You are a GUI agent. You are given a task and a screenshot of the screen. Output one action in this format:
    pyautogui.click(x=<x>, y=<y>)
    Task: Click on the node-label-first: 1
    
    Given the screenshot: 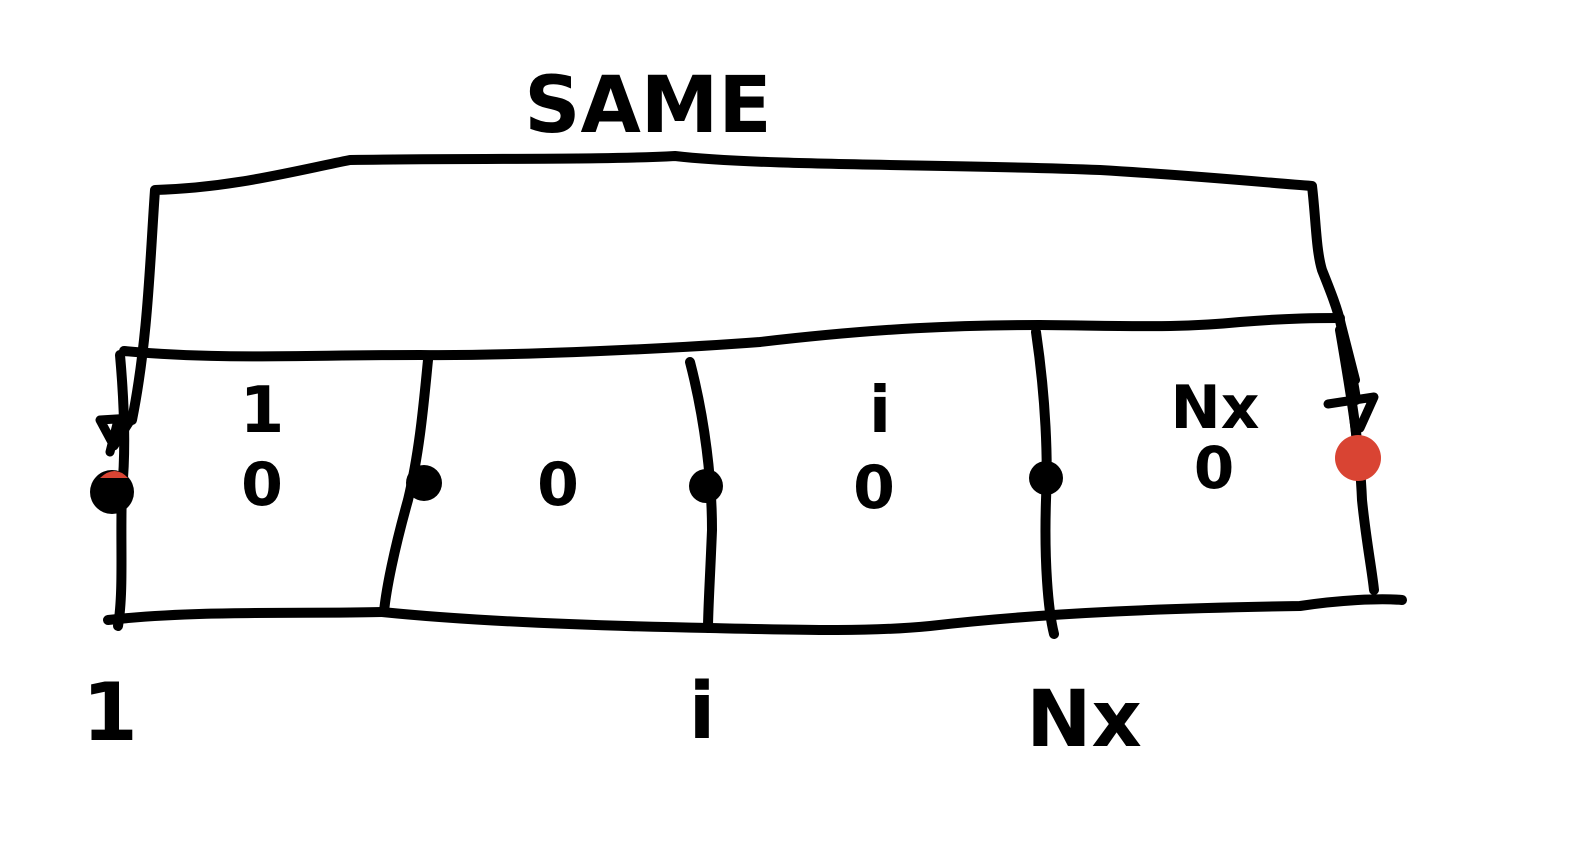 What is the action you would take?
    pyautogui.click(x=110, y=712)
    